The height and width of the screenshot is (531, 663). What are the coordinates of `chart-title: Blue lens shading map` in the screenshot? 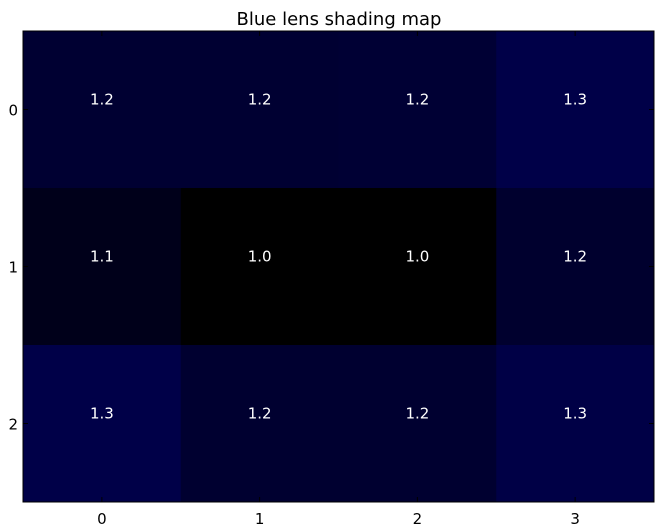 It's located at (339, 19).